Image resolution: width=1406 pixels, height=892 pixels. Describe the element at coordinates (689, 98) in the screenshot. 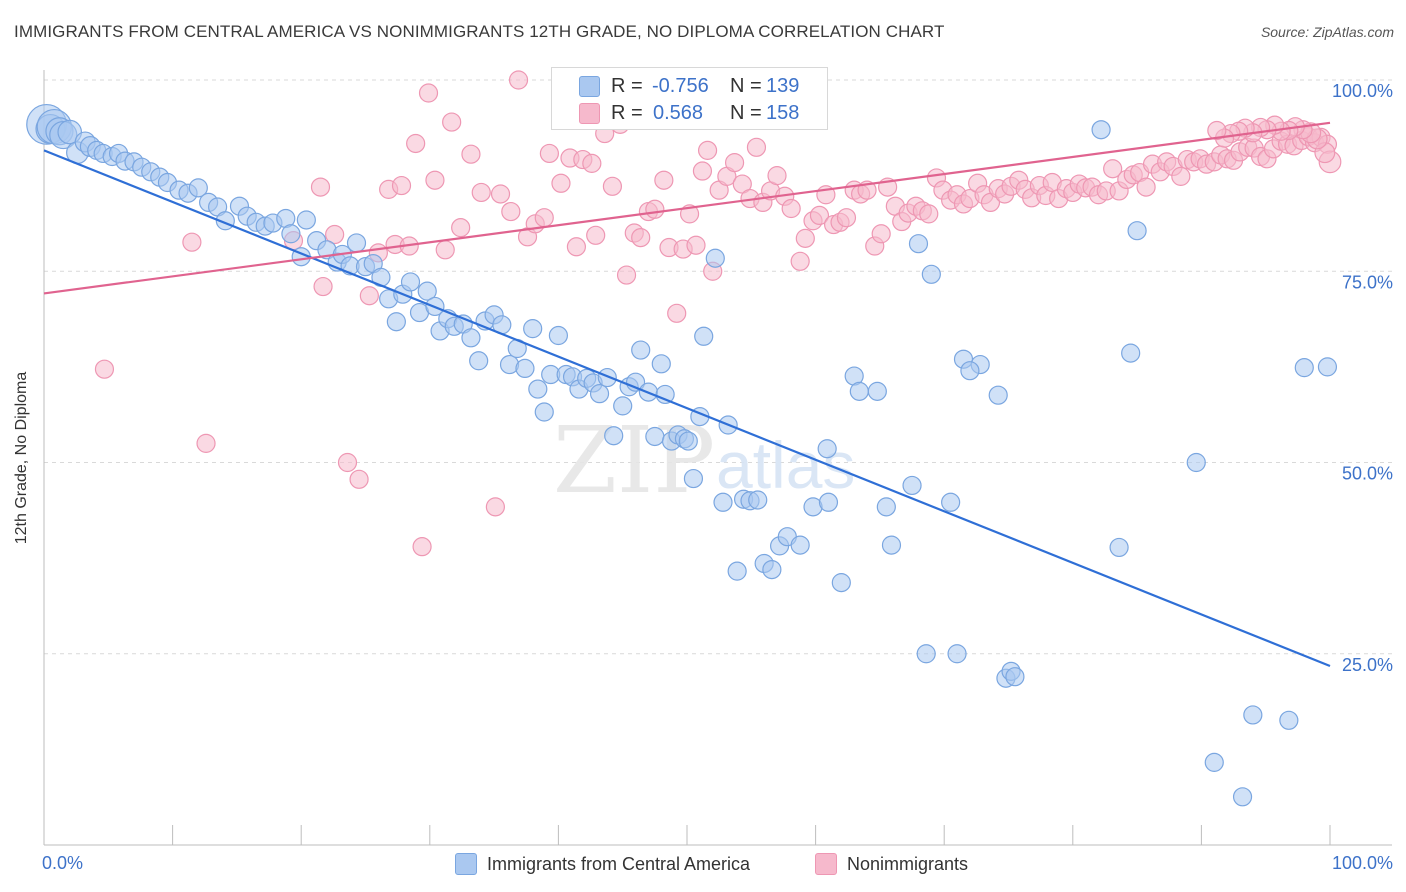

I see `stats-legend: R = -0.756 N = 139 R = 0.568 N = 158` at that location.